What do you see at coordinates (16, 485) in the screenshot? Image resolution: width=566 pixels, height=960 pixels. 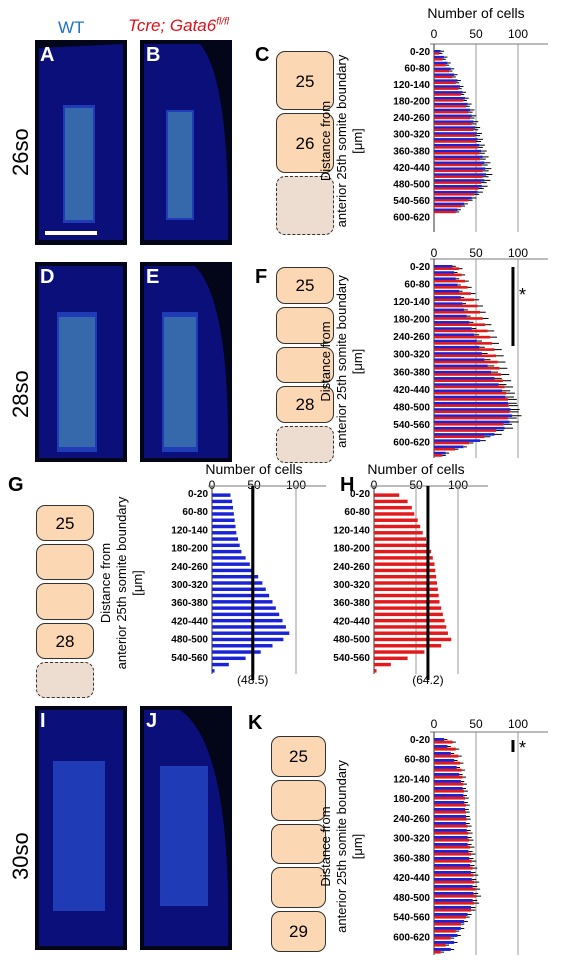 I see `panel-letter-g: G` at bounding box center [16, 485].